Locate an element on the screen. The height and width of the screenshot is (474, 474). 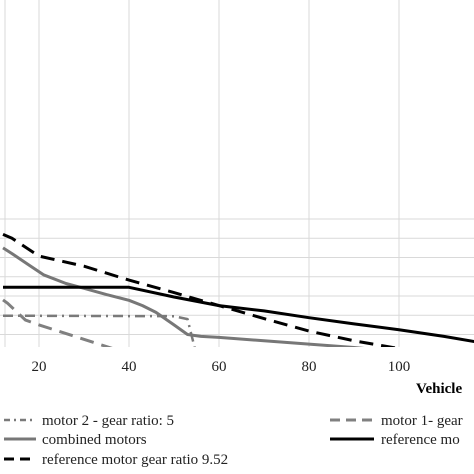
x-tick-label: 60 is located at coordinates (219, 367).